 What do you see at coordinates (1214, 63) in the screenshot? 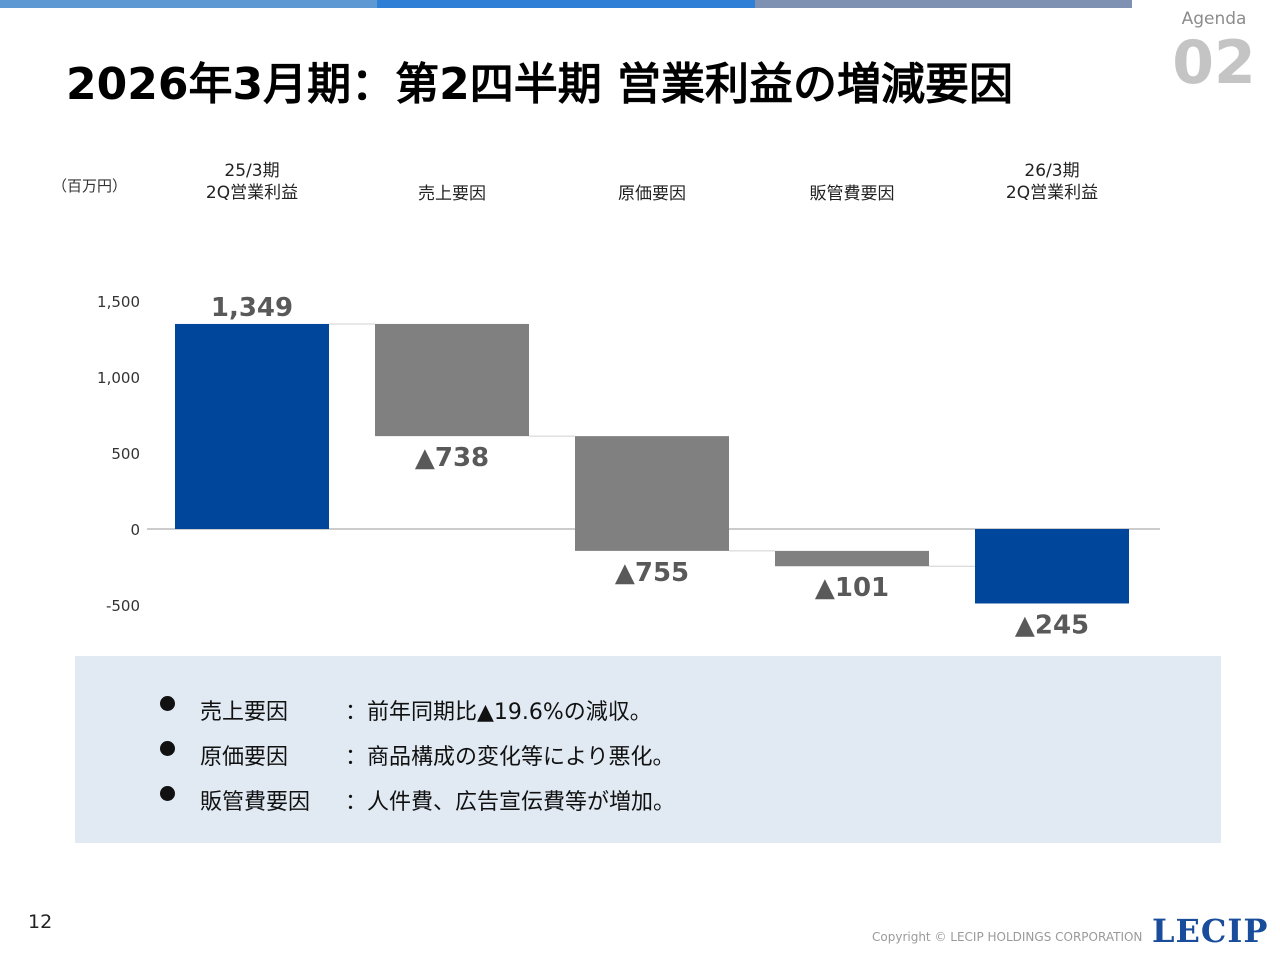
I see `agenda-number: 02` at bounding box center [1214, 63].